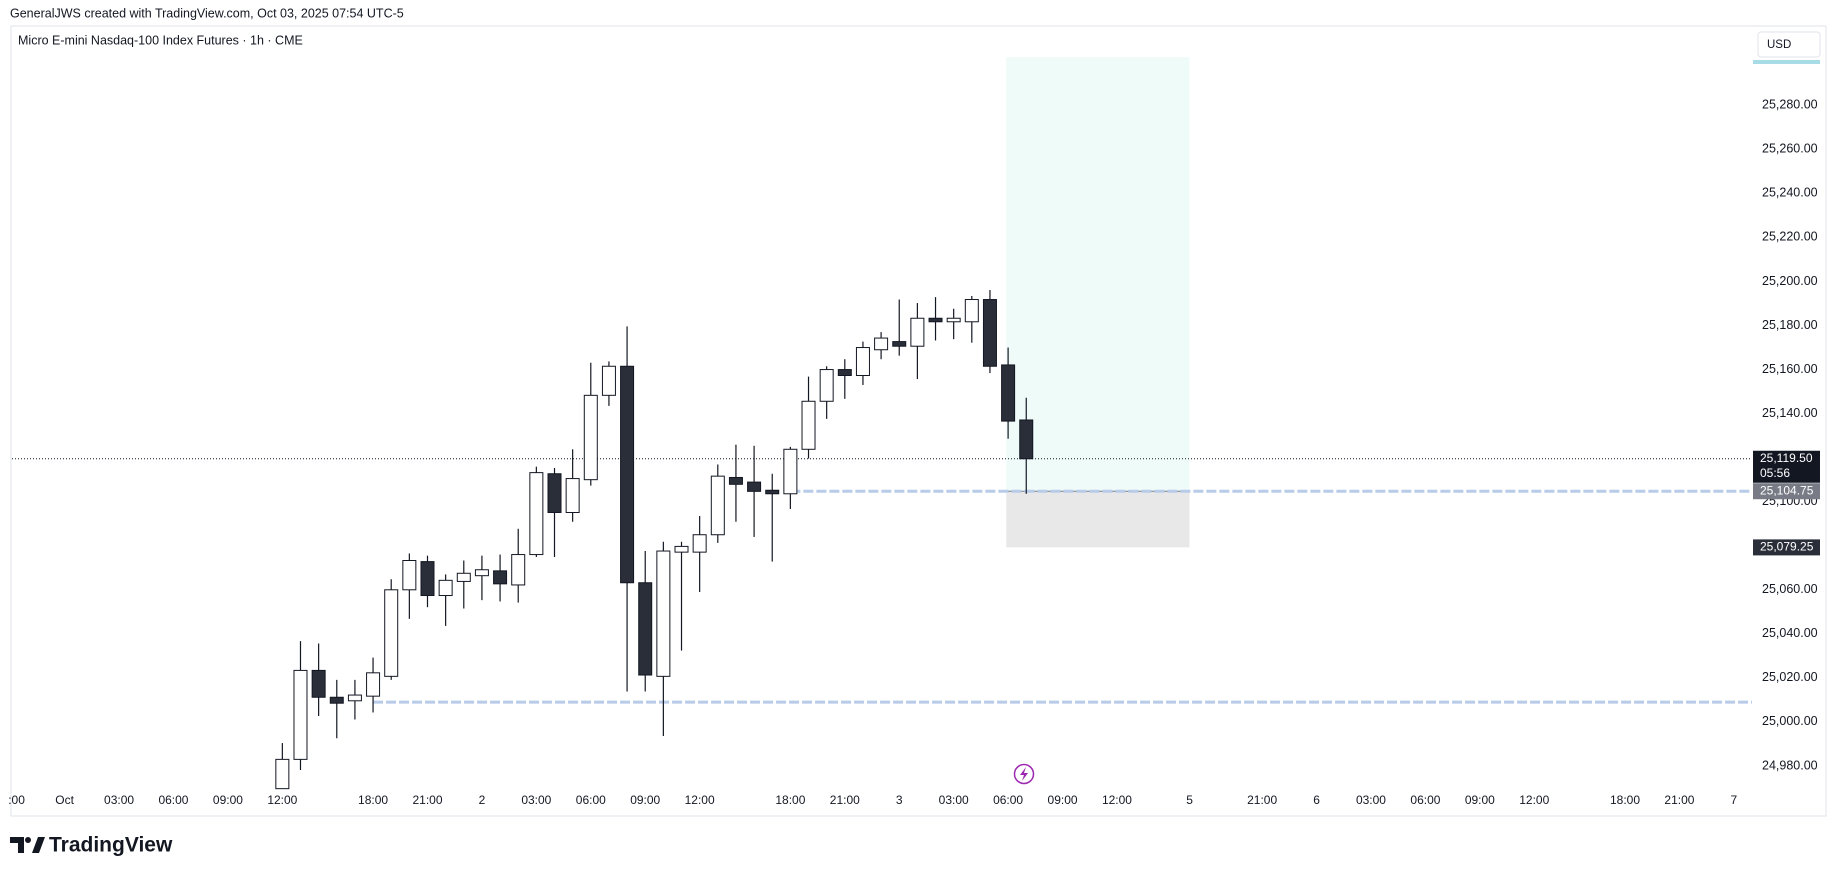 The height and width of the screenshot is (880, 1835). What do you see at coordinates (1790, 721) in the screenshot?
I see `y-tick-label: 25,000.00` at bounding box center [1790, 721].